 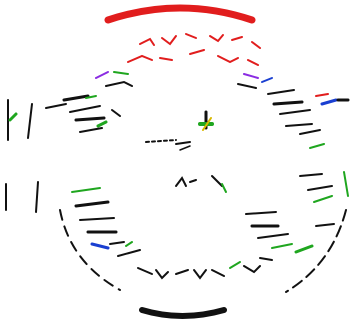 I want to click on lower-left-scribble-cluster, so click(x=106, y=222).